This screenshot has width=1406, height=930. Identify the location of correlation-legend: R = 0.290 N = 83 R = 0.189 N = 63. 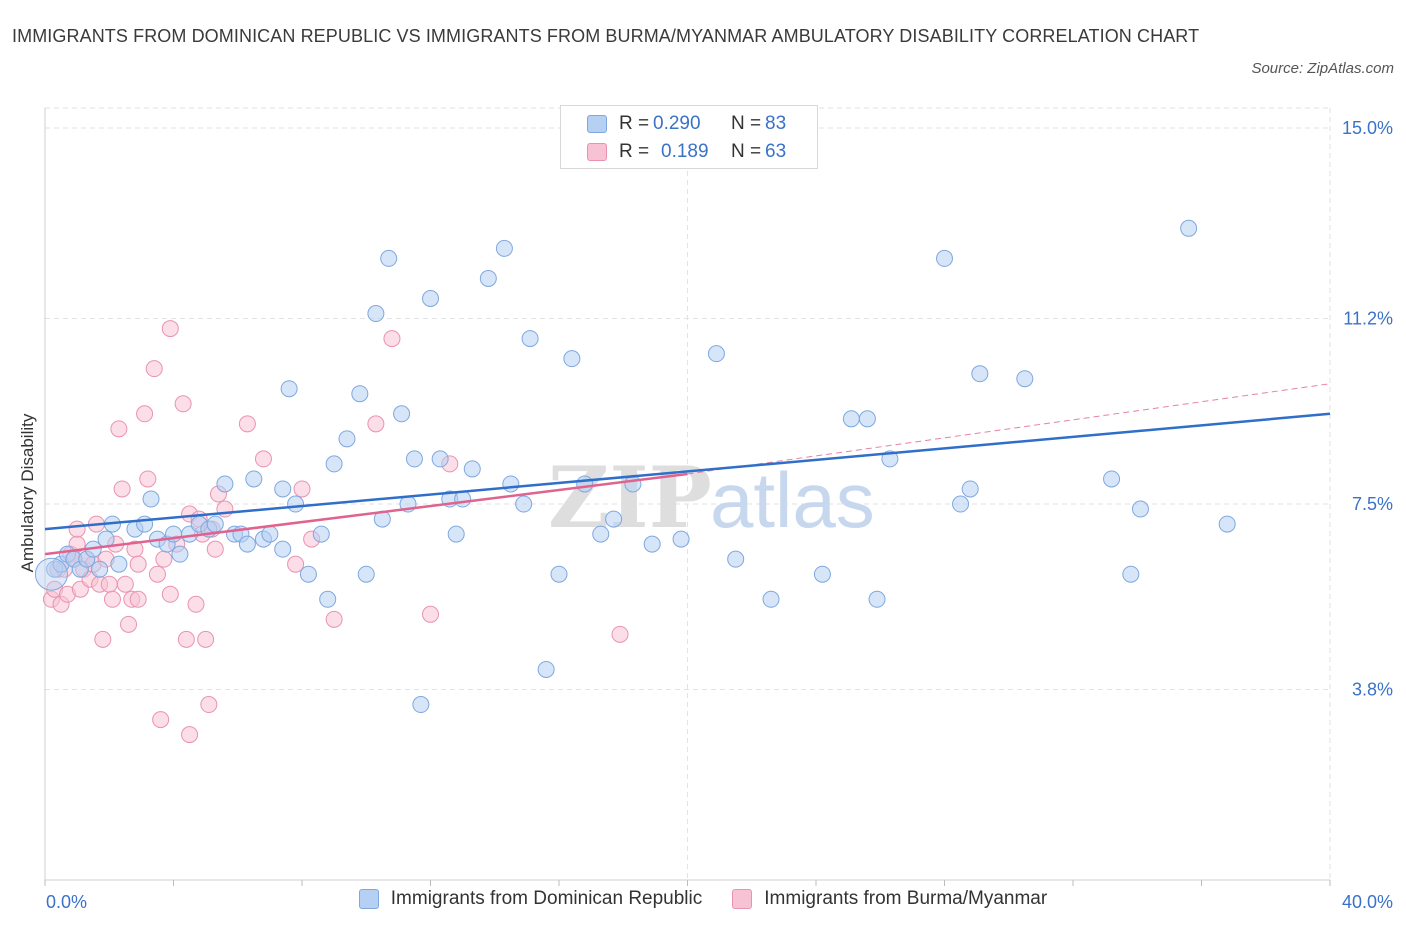
(689, 137).